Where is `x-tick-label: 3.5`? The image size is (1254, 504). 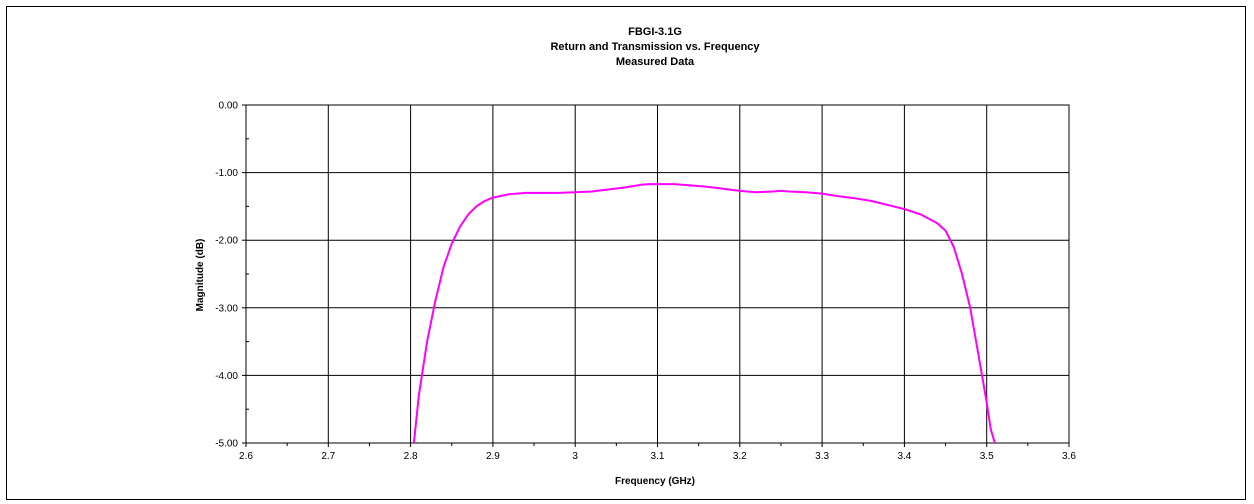
x-tick-label: 3.5 is located at coordinates (987, 456).